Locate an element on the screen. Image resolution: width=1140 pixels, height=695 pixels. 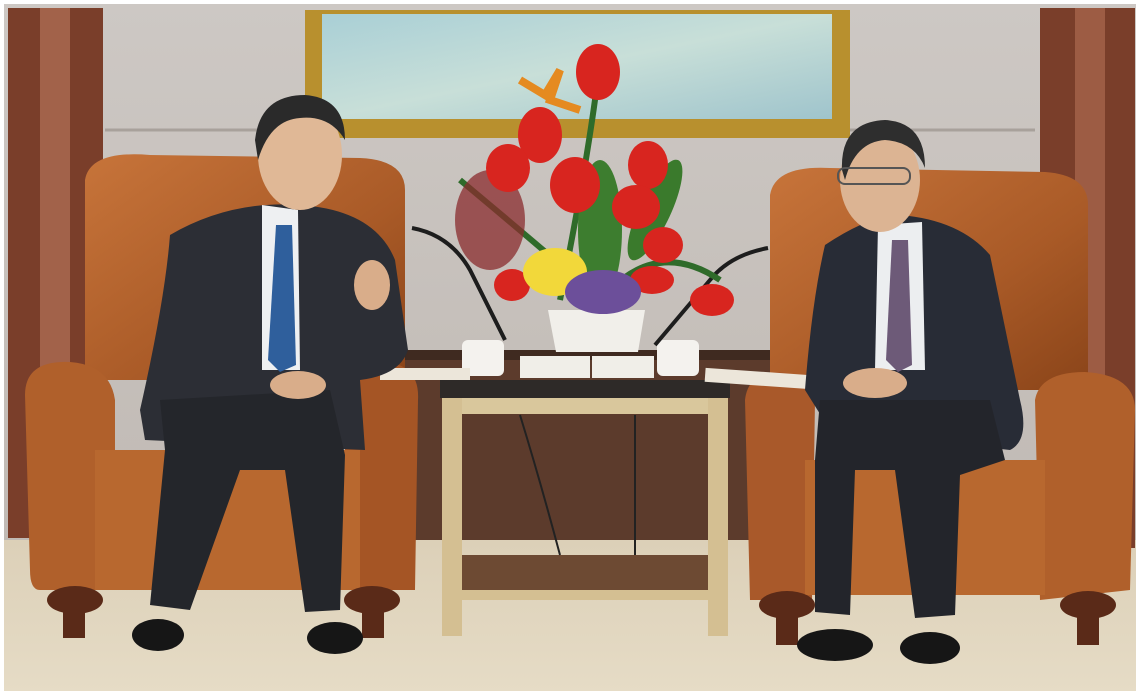
purple-flowers is located at coordinates (603, 292).